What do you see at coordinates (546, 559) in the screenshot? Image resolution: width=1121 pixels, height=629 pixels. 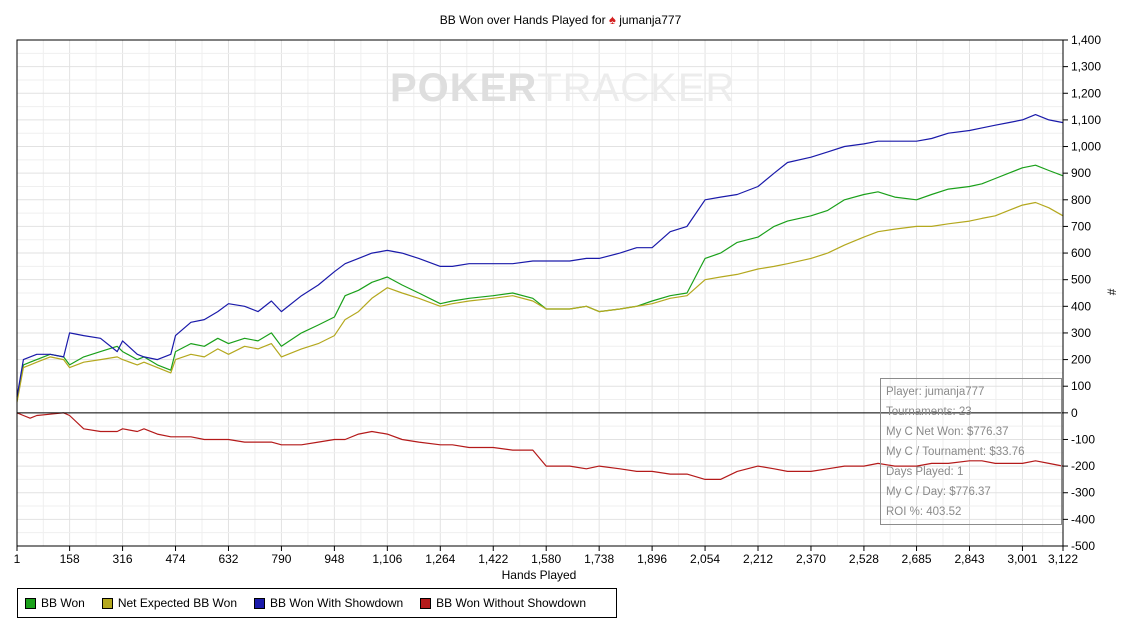 I see `x-tick-label: 1,580` at bounding box center [546, 559].